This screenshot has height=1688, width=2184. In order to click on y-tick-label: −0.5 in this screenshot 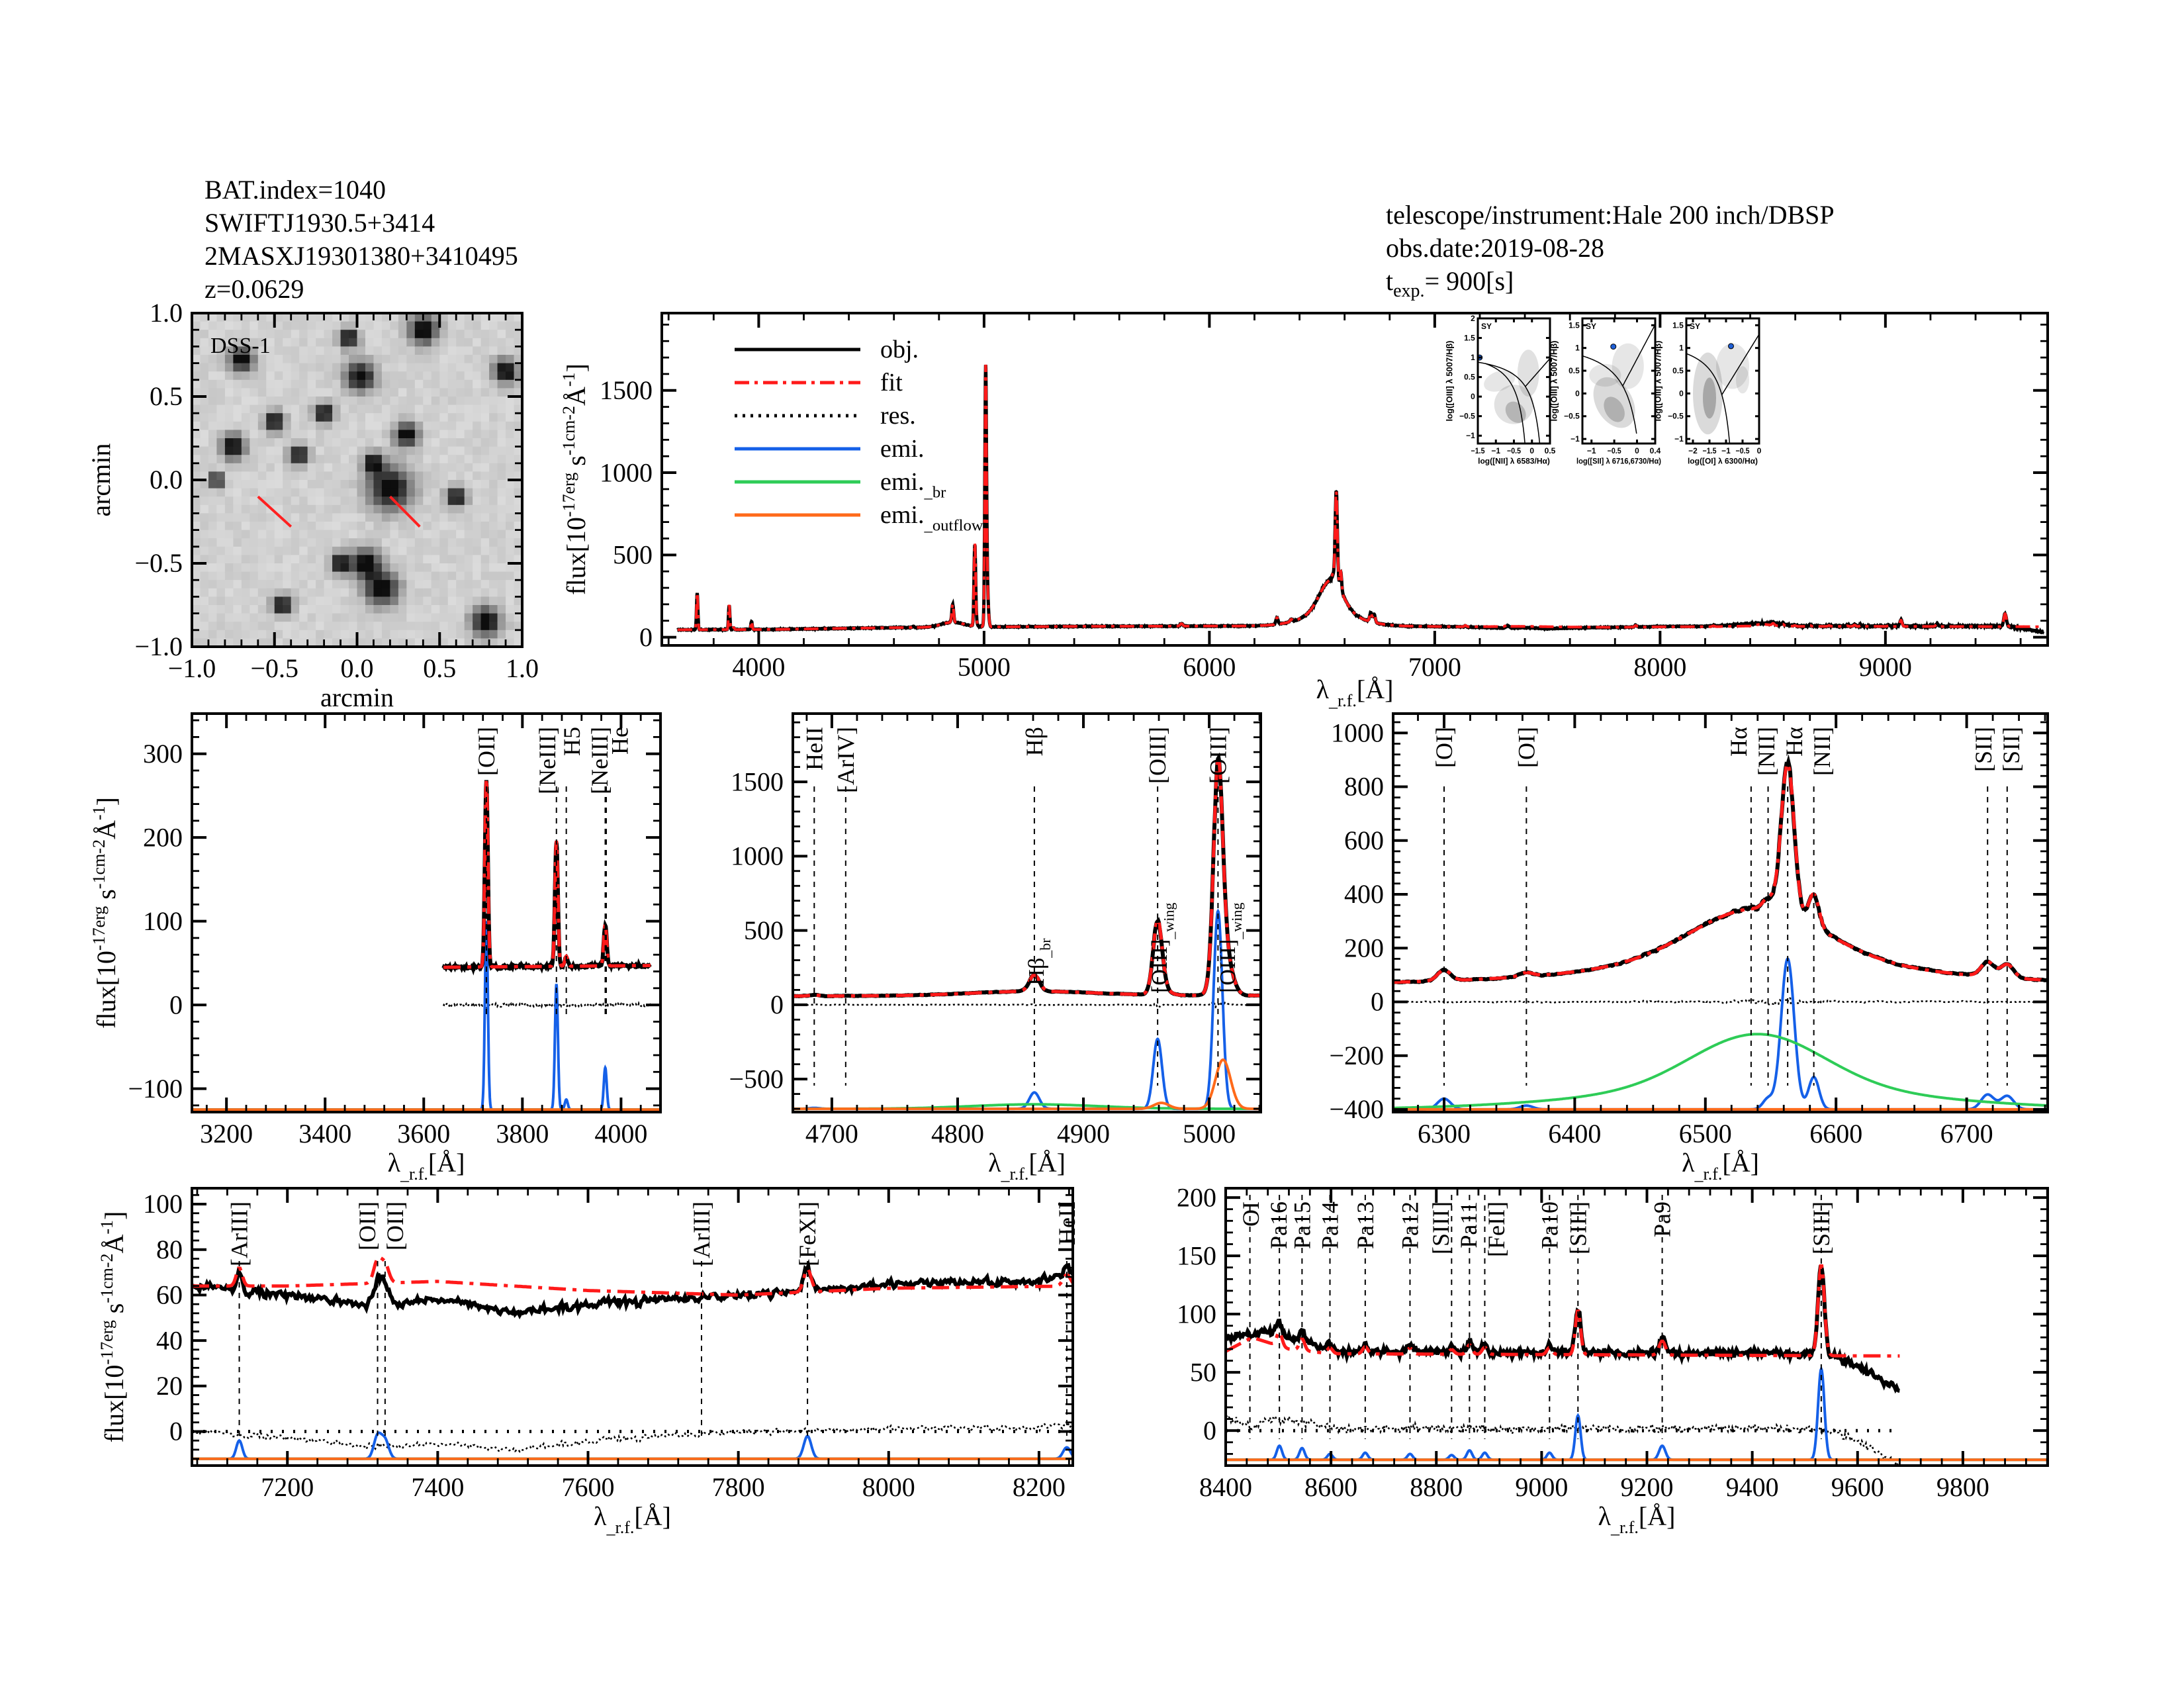, I will do `click(1572, 416)`.